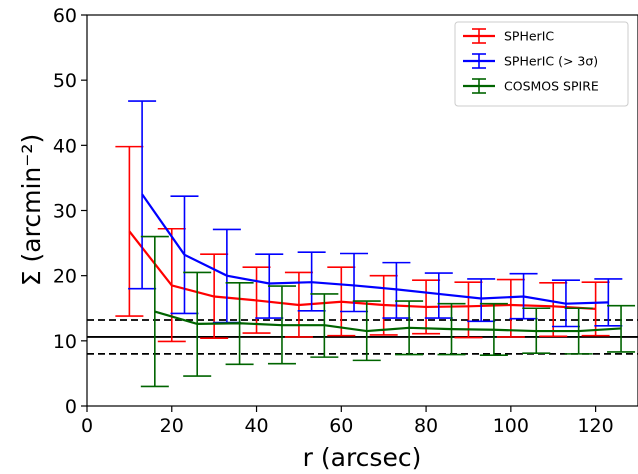  I want to click on x-tick-label: 40, so click(256, 426).